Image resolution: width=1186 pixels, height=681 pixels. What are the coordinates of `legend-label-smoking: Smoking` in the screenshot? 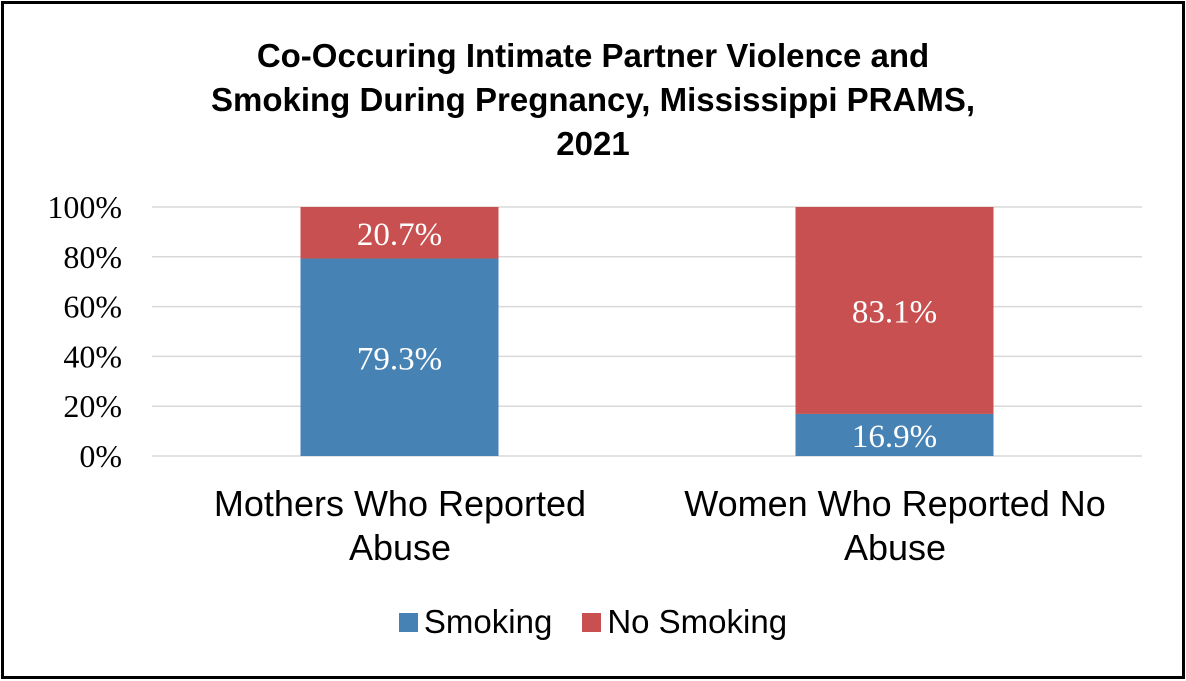 It's located at (488, 621).